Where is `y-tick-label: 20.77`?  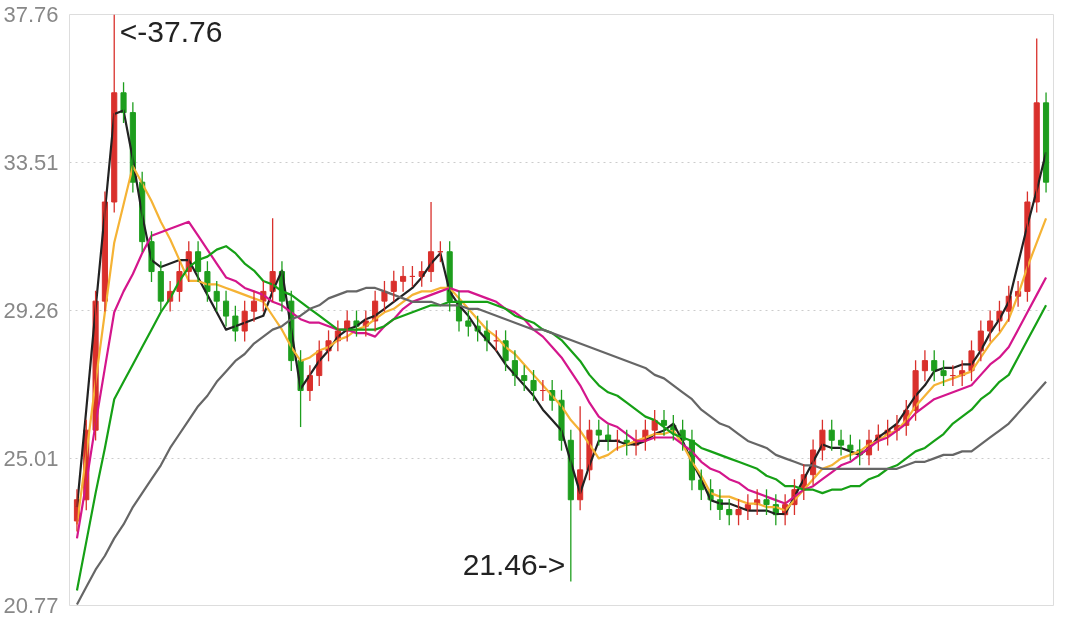 y-tick-label: 20.77 is located at coordinates (31, 605).